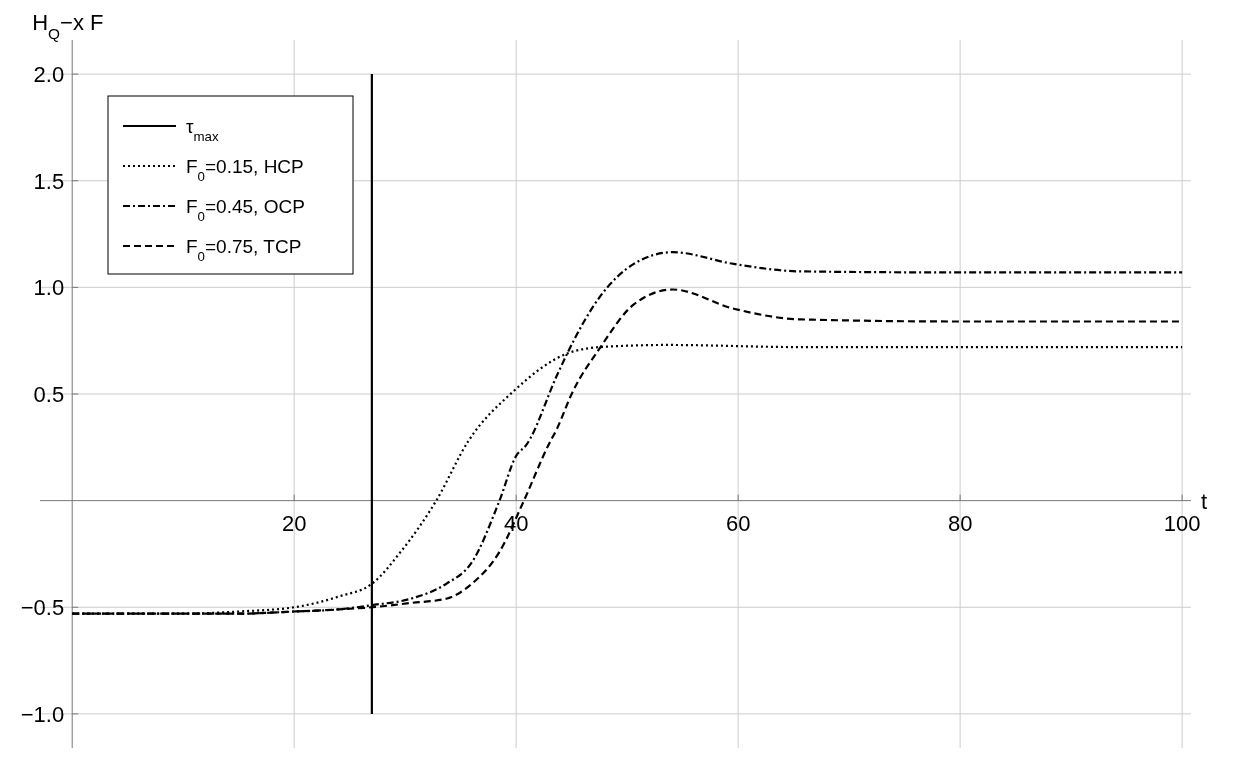 The image size is (1255, 760). What do you see at coordinates (42, 714) in the screenshot?
I see `y-tick-label: −1.0` at bounding box center [42, 714].